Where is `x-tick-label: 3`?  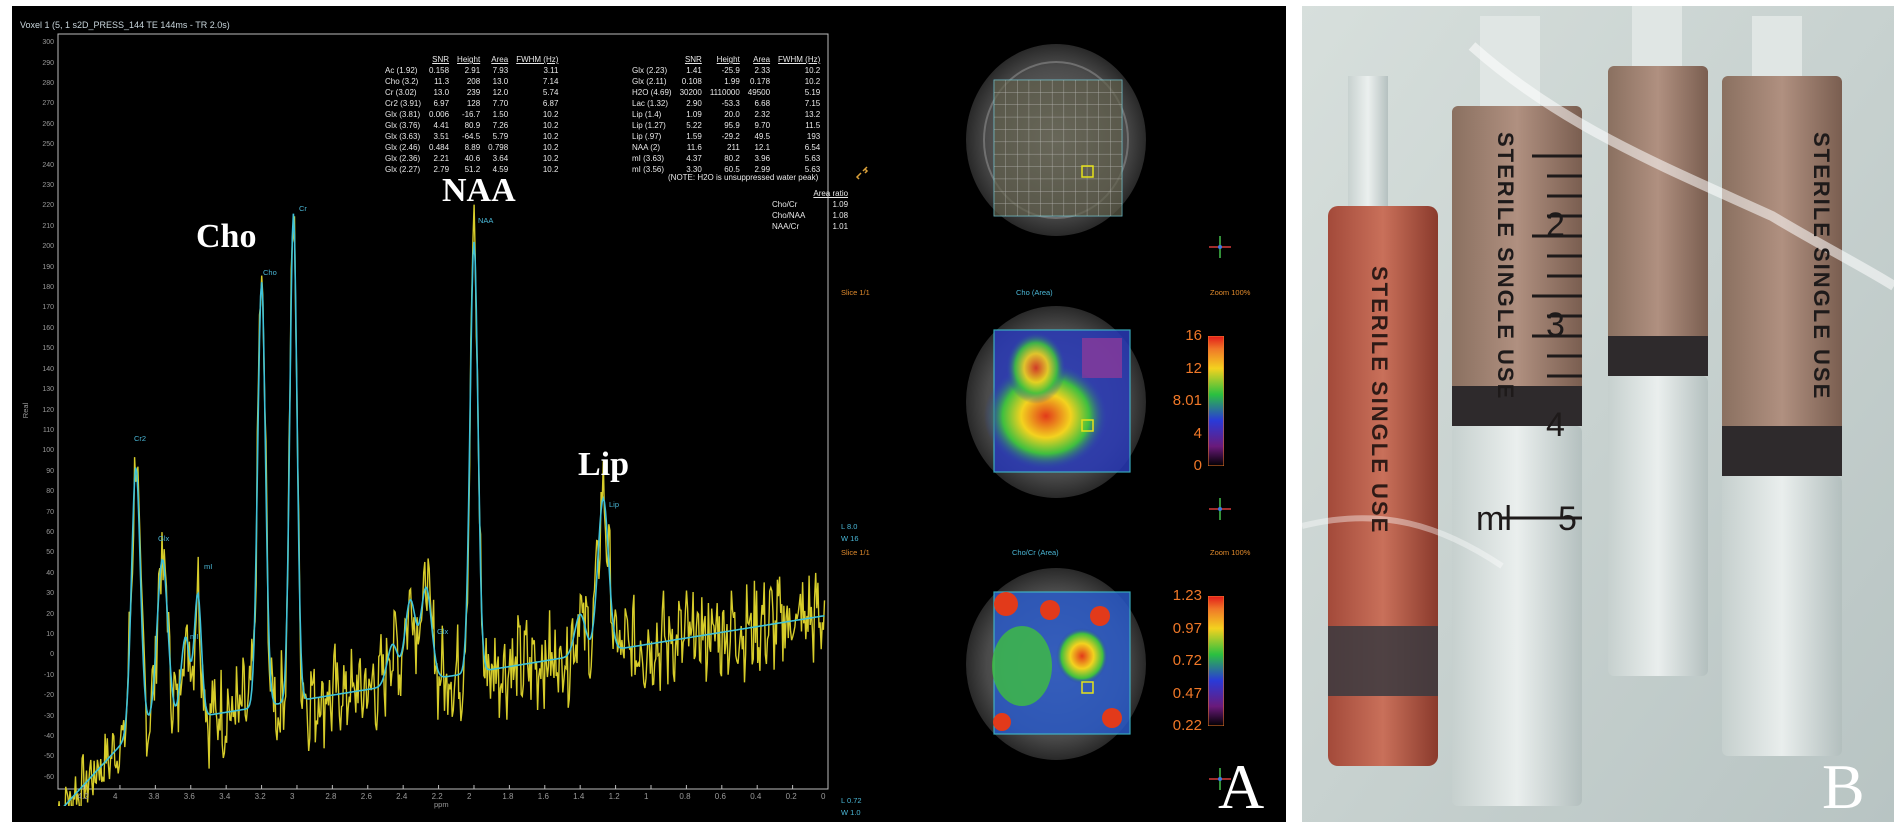
x-tick-label: 3 is located at coordinates (292, 796).